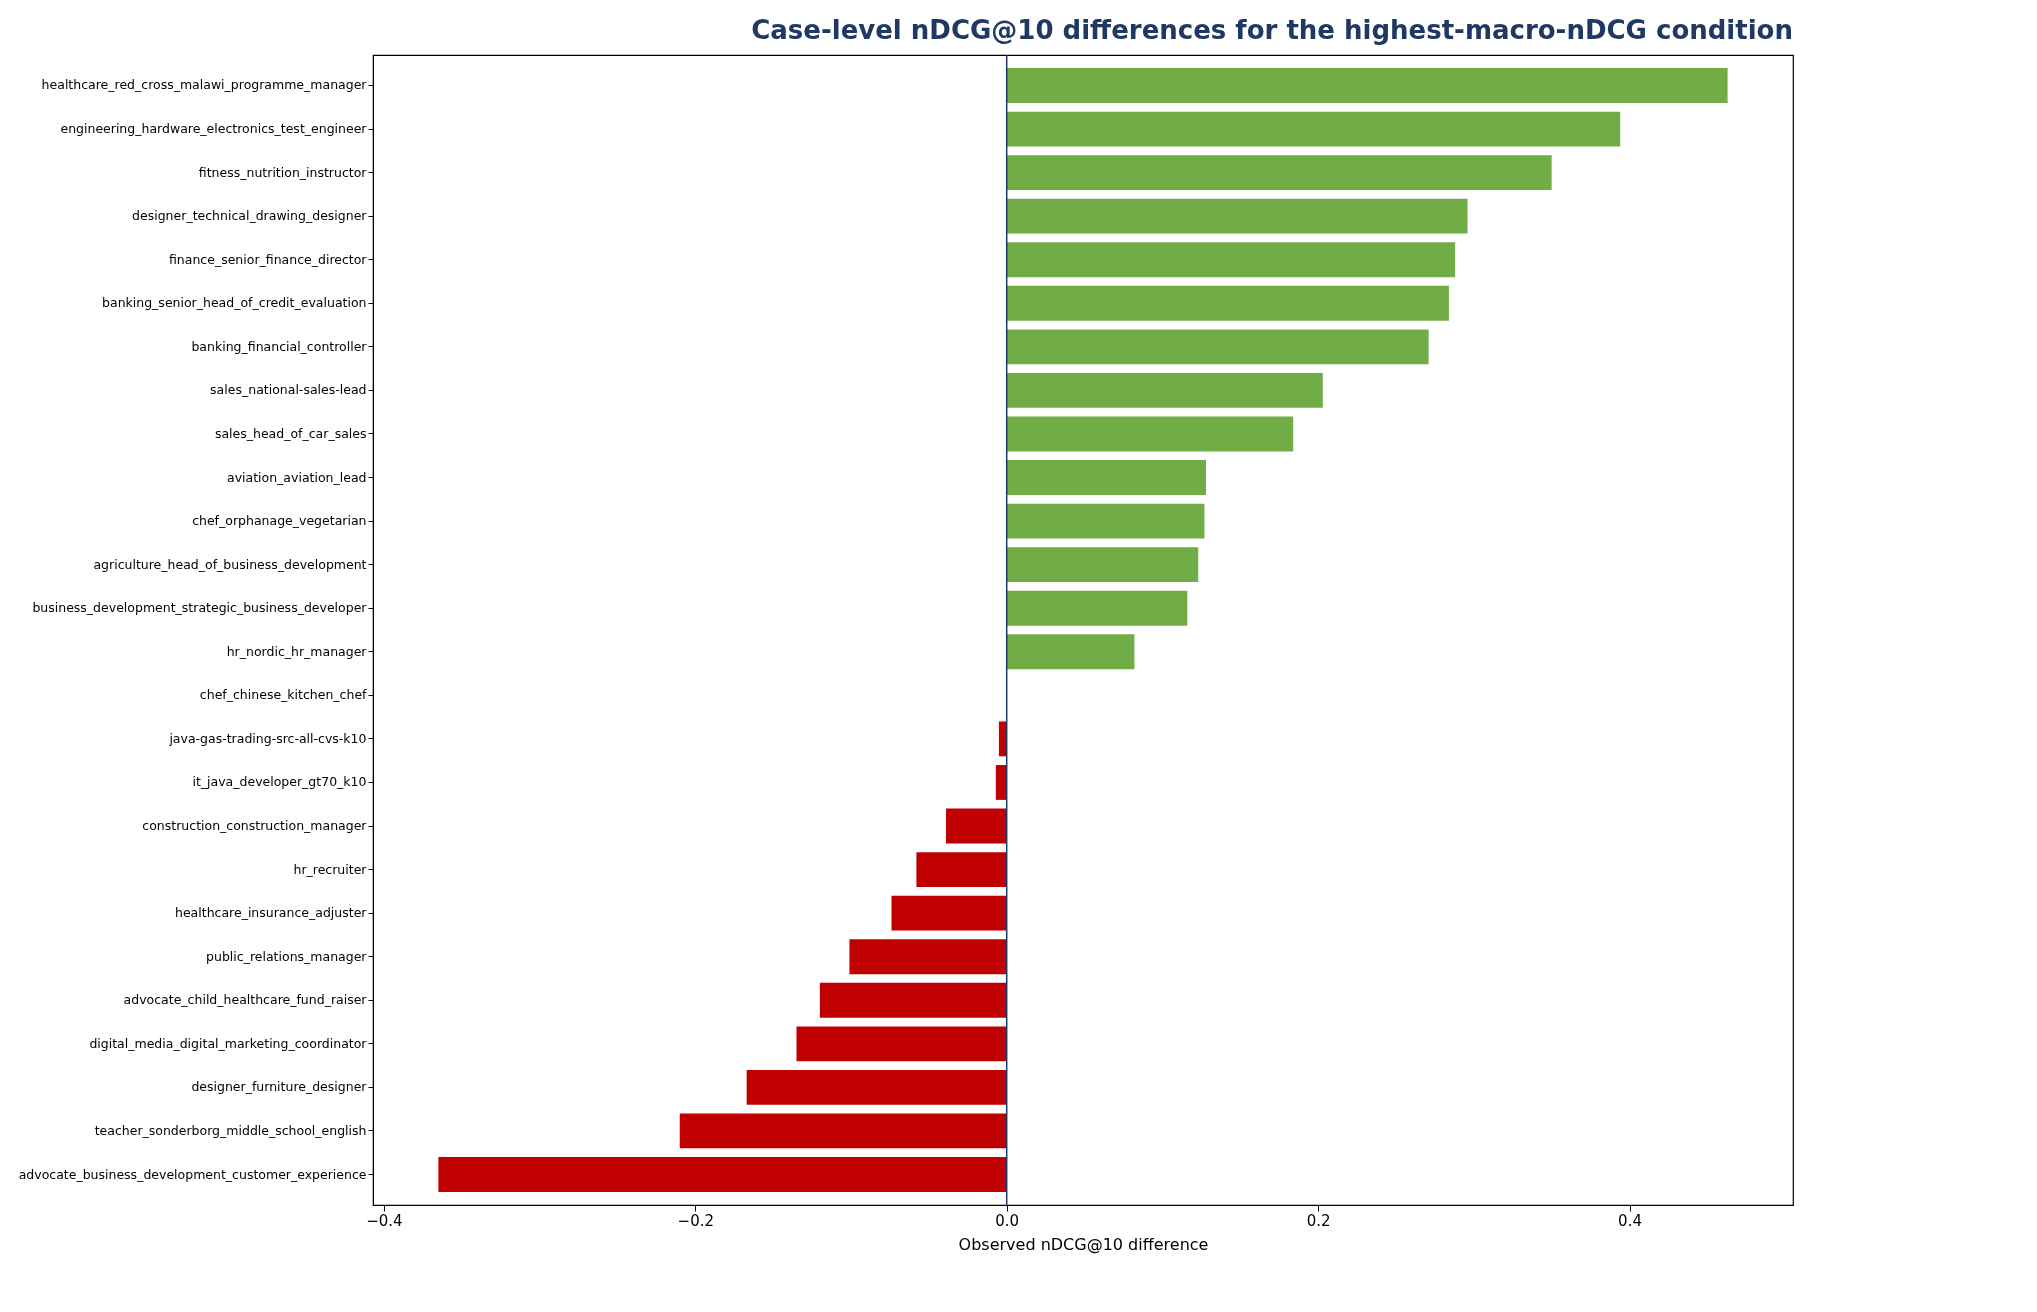 The width and height of the screenshot is (2037, 1312). What do you see at coordinates (288, 390) in the screenshot?
I see `y-tick-label: sales_national-sales-lead` at bounding box center [288, 390].